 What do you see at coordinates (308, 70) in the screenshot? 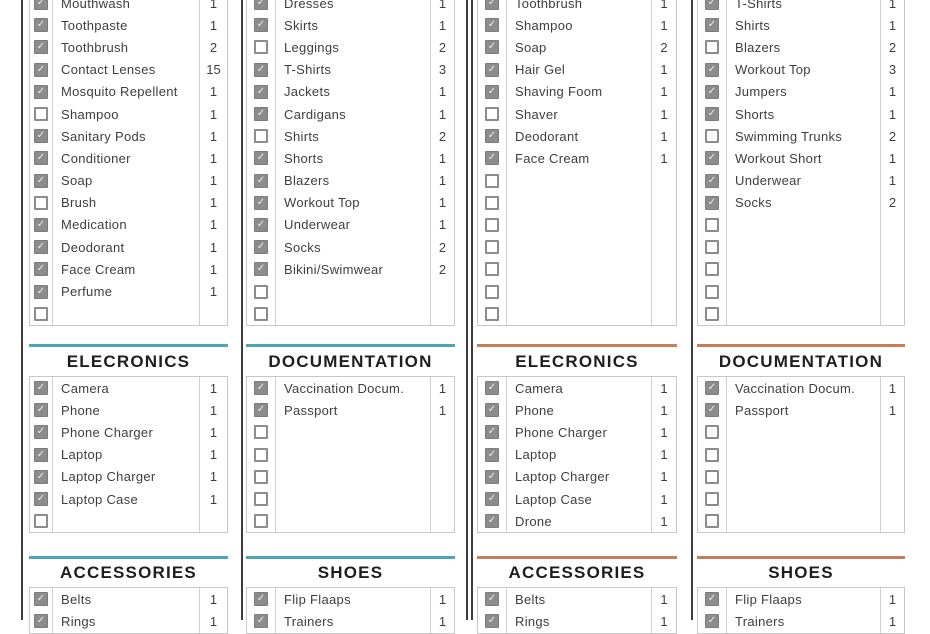
I see `item-label: T-Shirts` at bounding box center [308, 70].